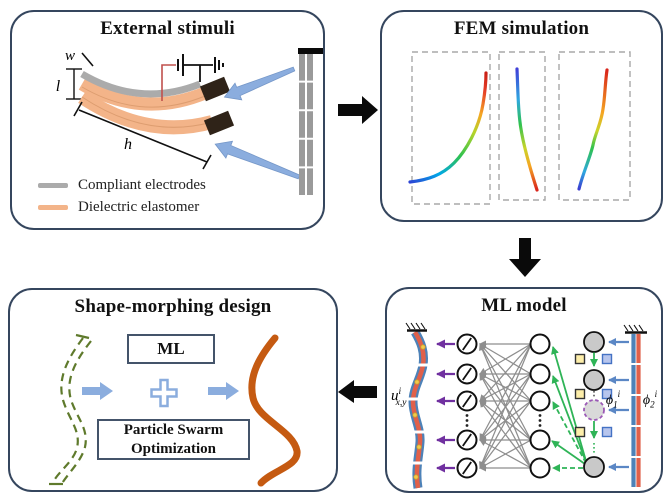  What do you see at coordinates (198, 73) in the screenshot?
I see `black-wire` at bounding box center [198, 73].